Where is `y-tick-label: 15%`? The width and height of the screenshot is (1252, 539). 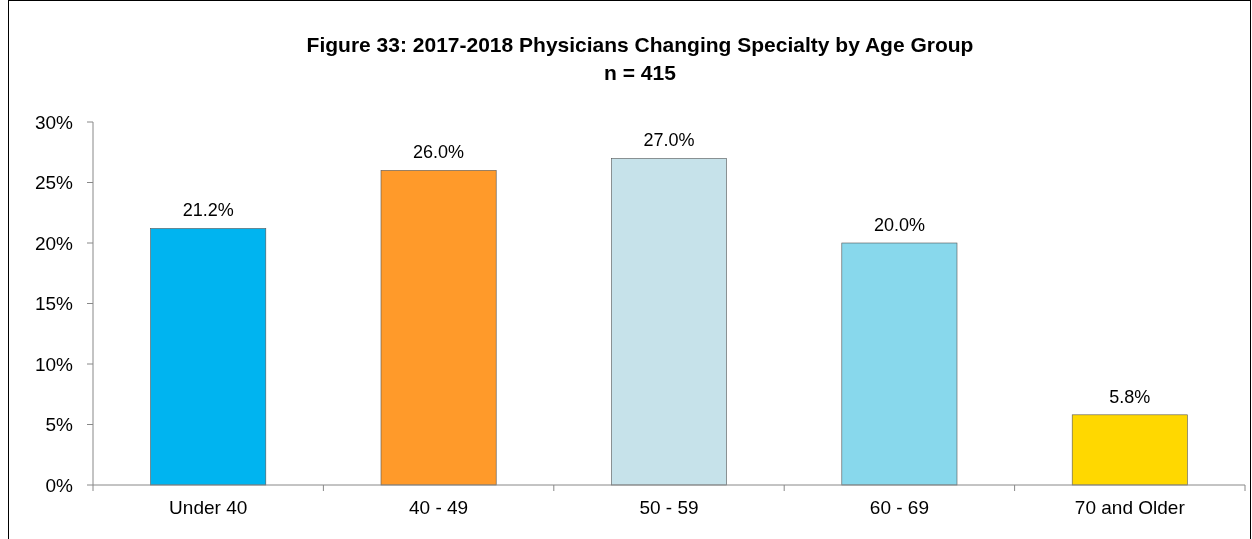
y-tick-label: 15% is located at coordinates (54, 304).